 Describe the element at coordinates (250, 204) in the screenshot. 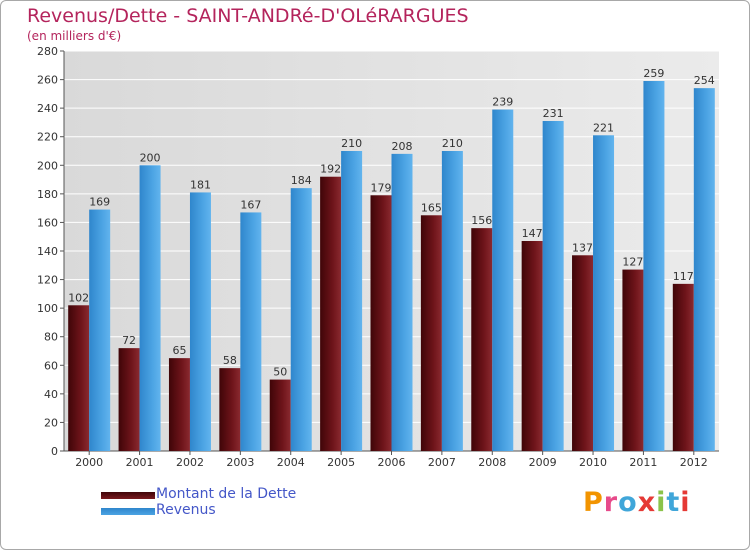

I see `data-label-revenus: 167` at that location.